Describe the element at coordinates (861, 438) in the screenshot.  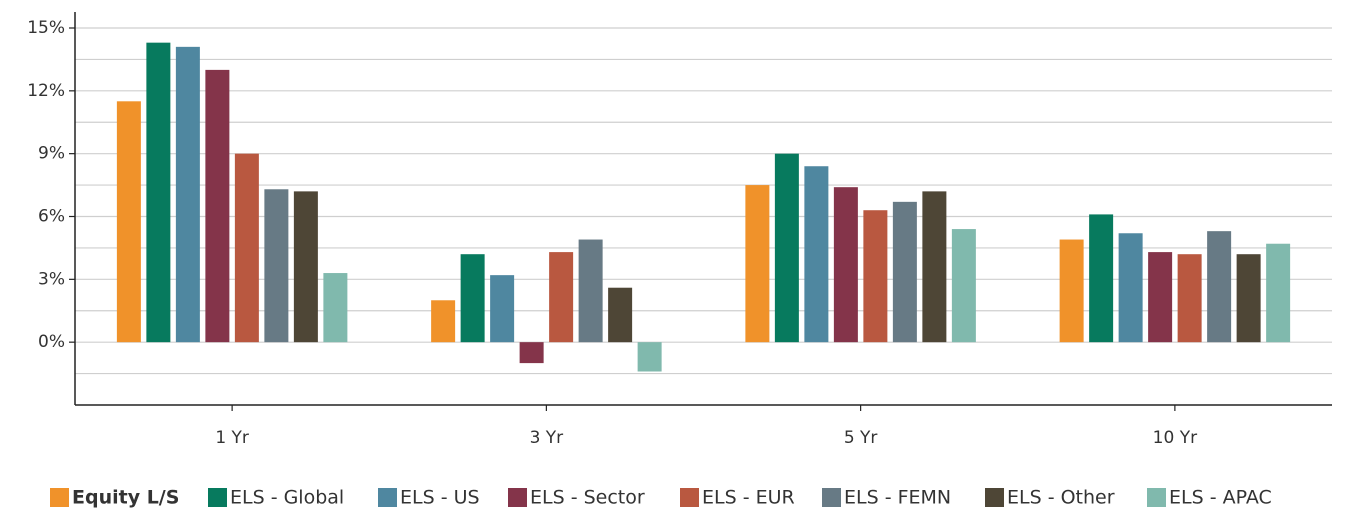
I see `x-tick-label: 5 Yr` at that location.